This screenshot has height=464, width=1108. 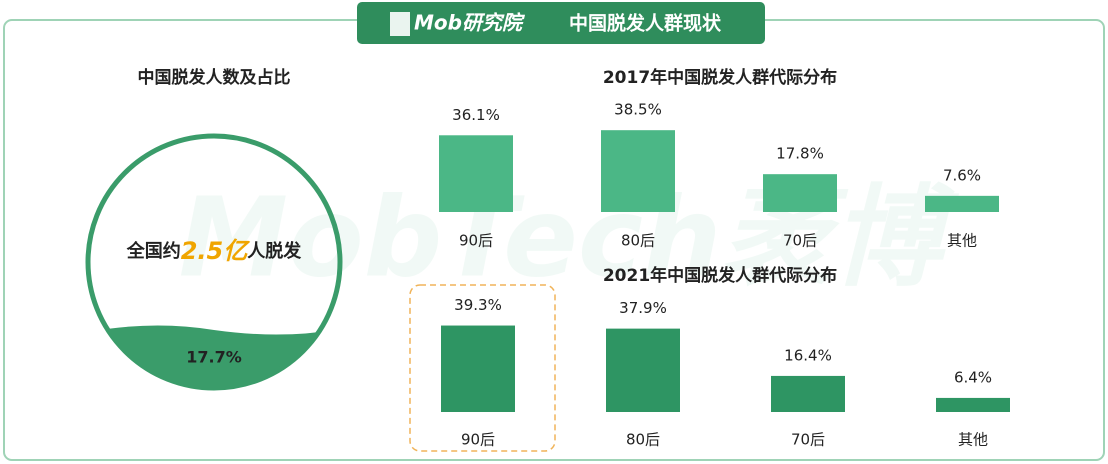 I want to click on value-label: 36.1%, so click(x=476, y=115).